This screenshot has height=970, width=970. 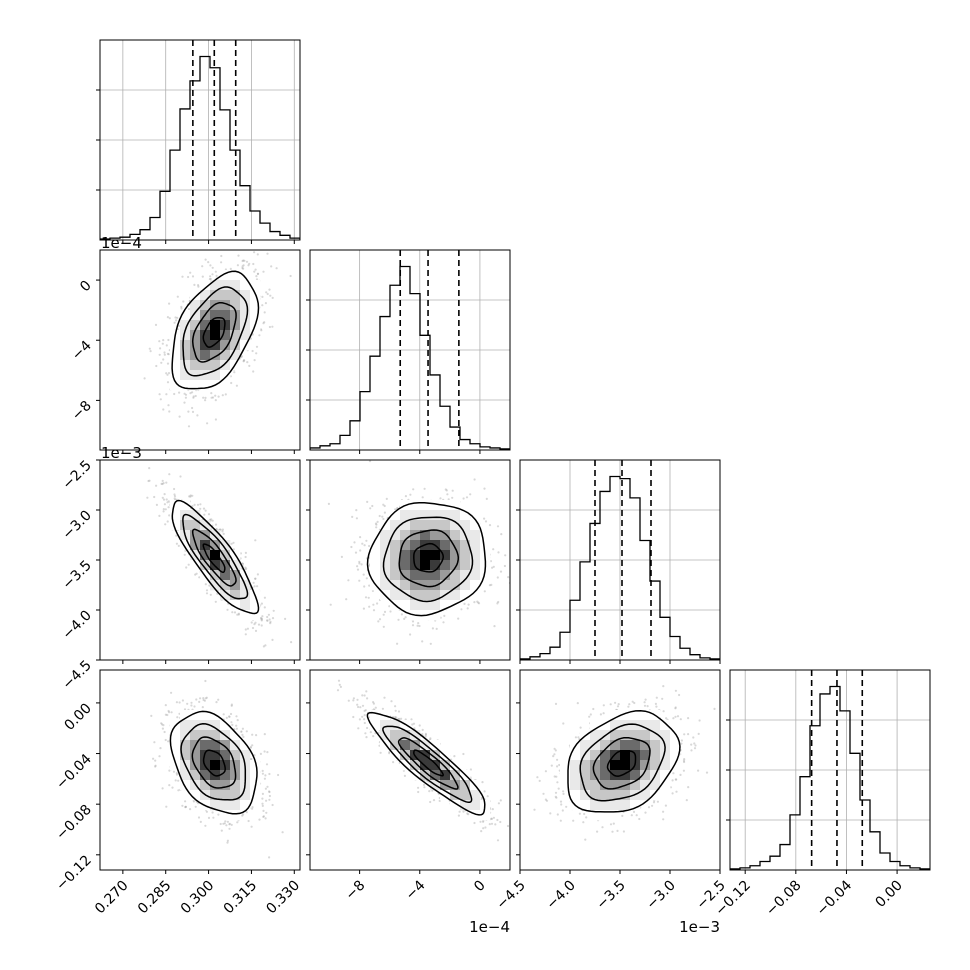 I want to click on x-tick-label-0-1: 0.285, so click(x=155, y=898).